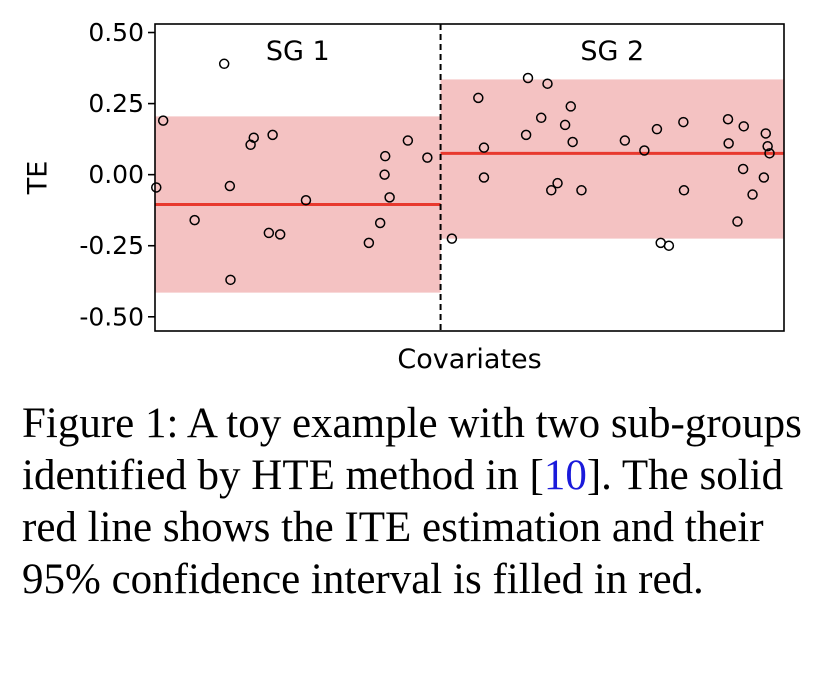 The image size is (814, 674). Describe the element at coordinates (111, 316) in the screenshot. I see `y-tick-label-5: -0.50` at that location.